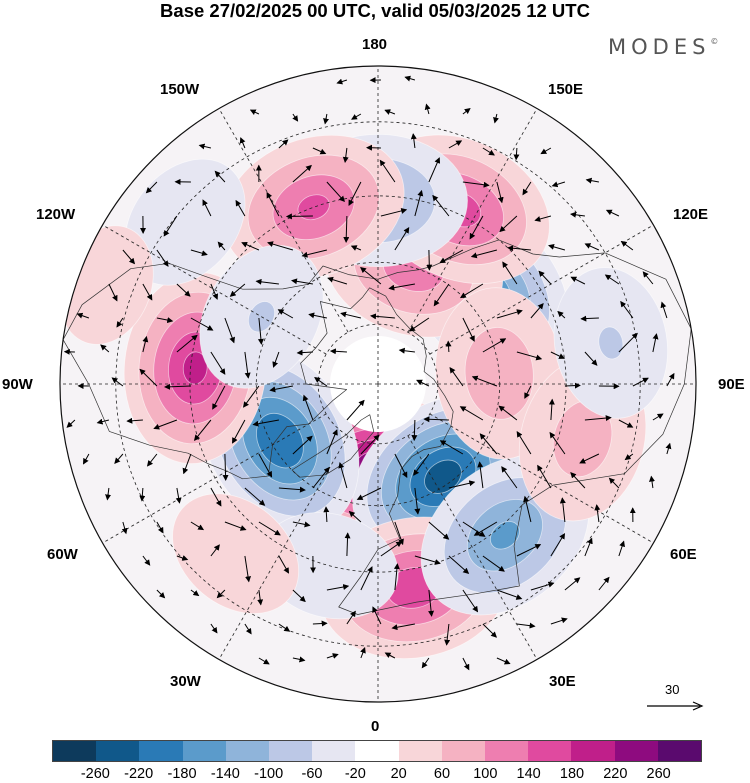  What do you see at coordinates (528, 774) in the screenshot?
I see `colorbar-tick-label: 140` at bounding box center [528, 774].